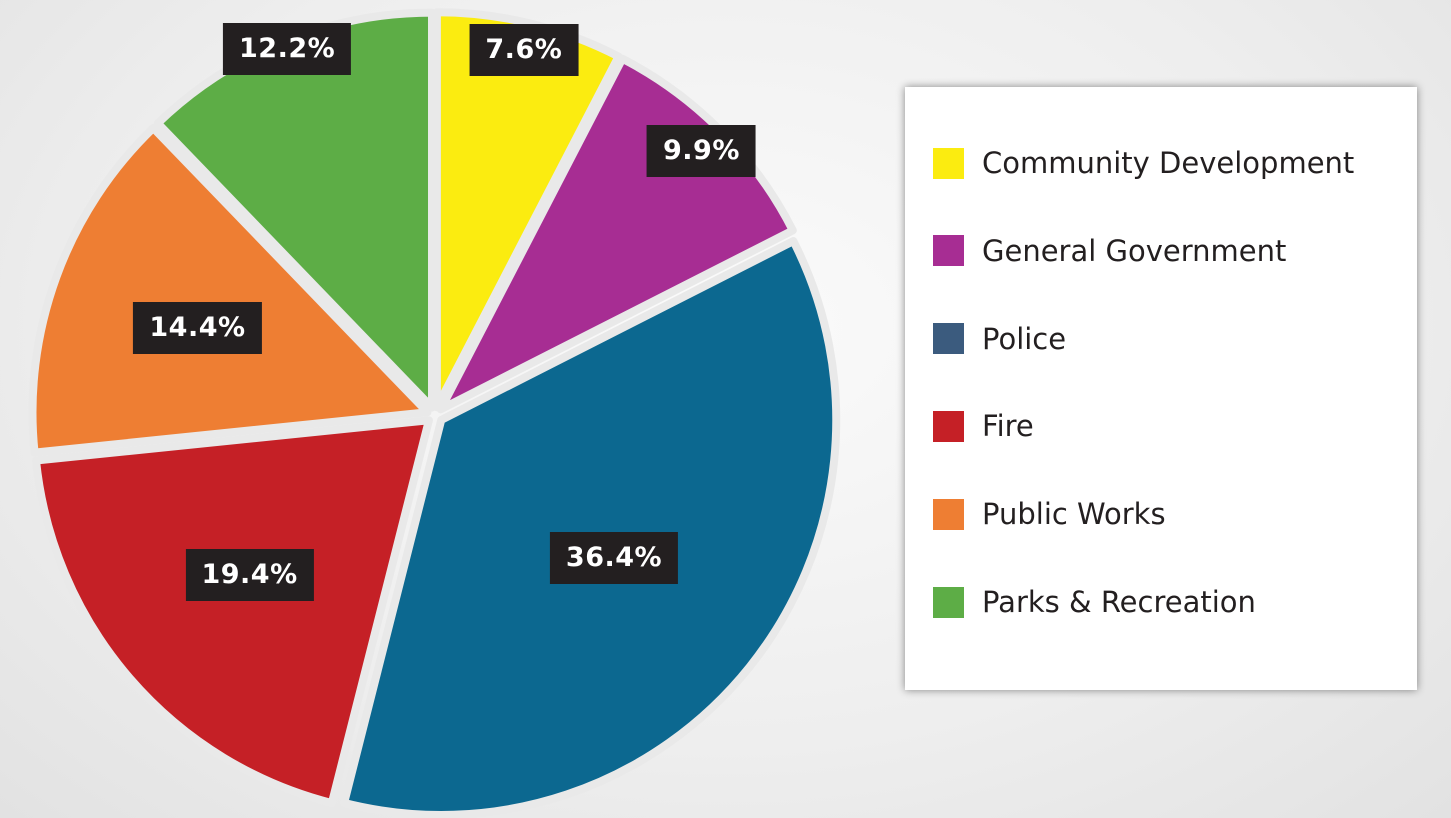 This screenshot has height=818, width=1451. What do you see at coordinates (701, 150) in the screenshot?
I see `data-label: 9.9%` at bounding box center [701, 150].